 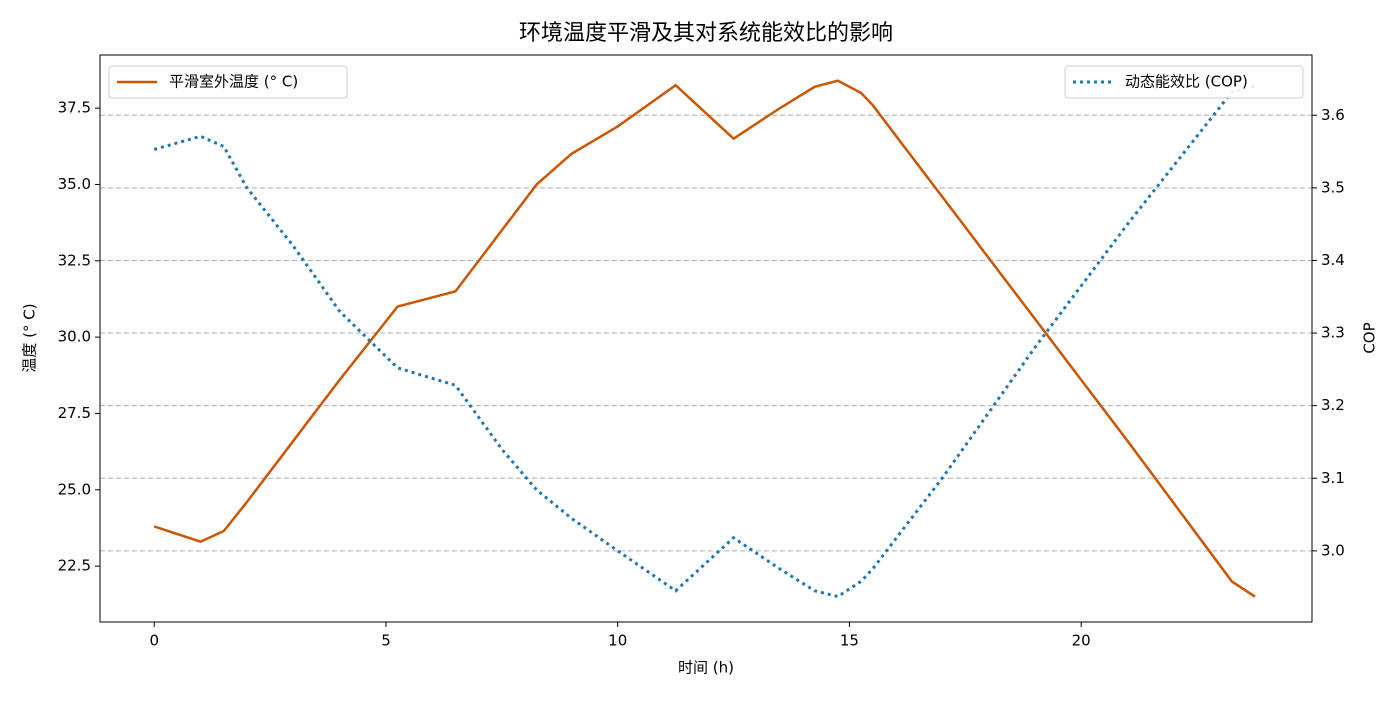 I want to click on y2-tick-label: 3.4, so click(x=1333, y=260).